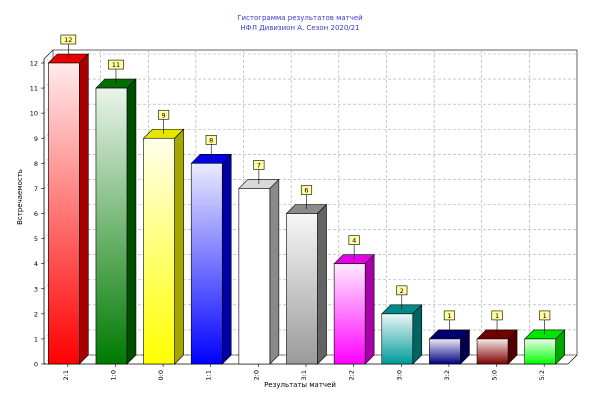 The image size is (600, 401). Describe the element at coordinates (306, 191) in the screenshot. I see `svg-text: 6` at that location.